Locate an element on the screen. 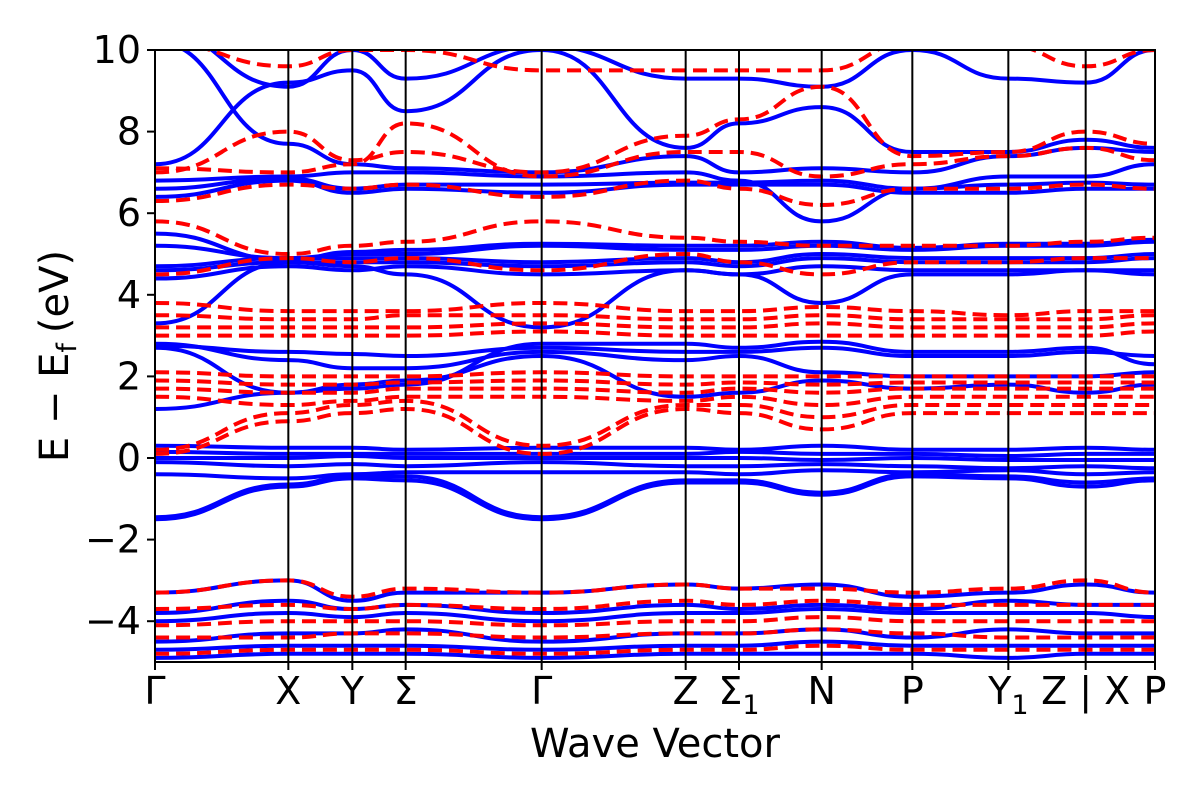 This screenshot has height=800, width=1200. x-tick-label-10: Z | X is located at coordinates (1085, 691).